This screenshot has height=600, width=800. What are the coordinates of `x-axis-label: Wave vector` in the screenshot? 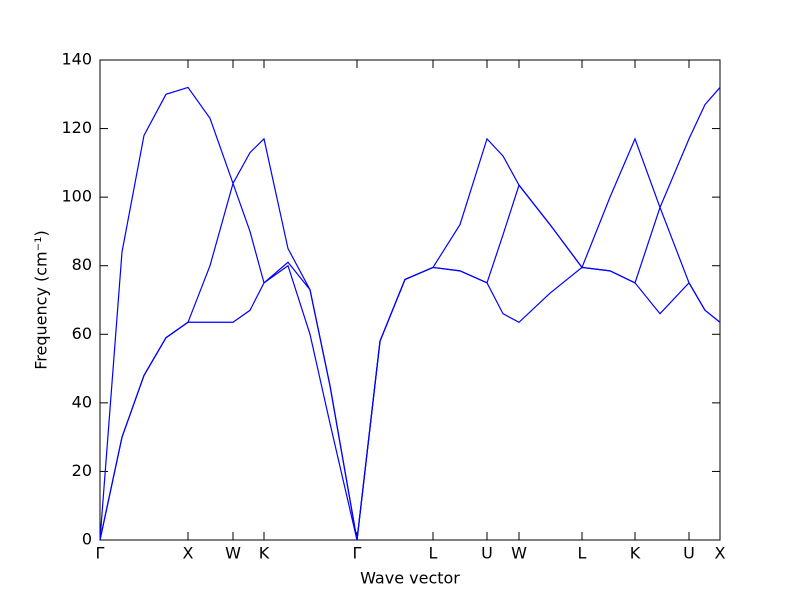 It's located at (410, 578).